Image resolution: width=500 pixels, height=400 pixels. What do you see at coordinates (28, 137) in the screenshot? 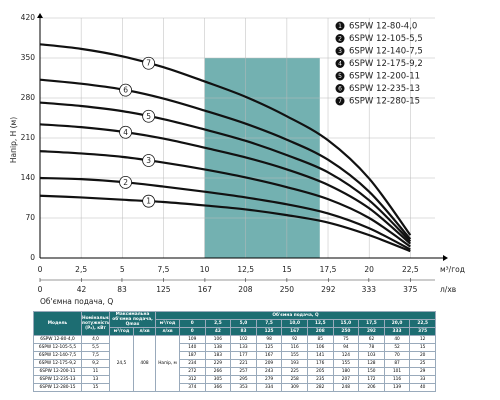
I see `y-tick-label: 210` at bounding box center [28, 137].